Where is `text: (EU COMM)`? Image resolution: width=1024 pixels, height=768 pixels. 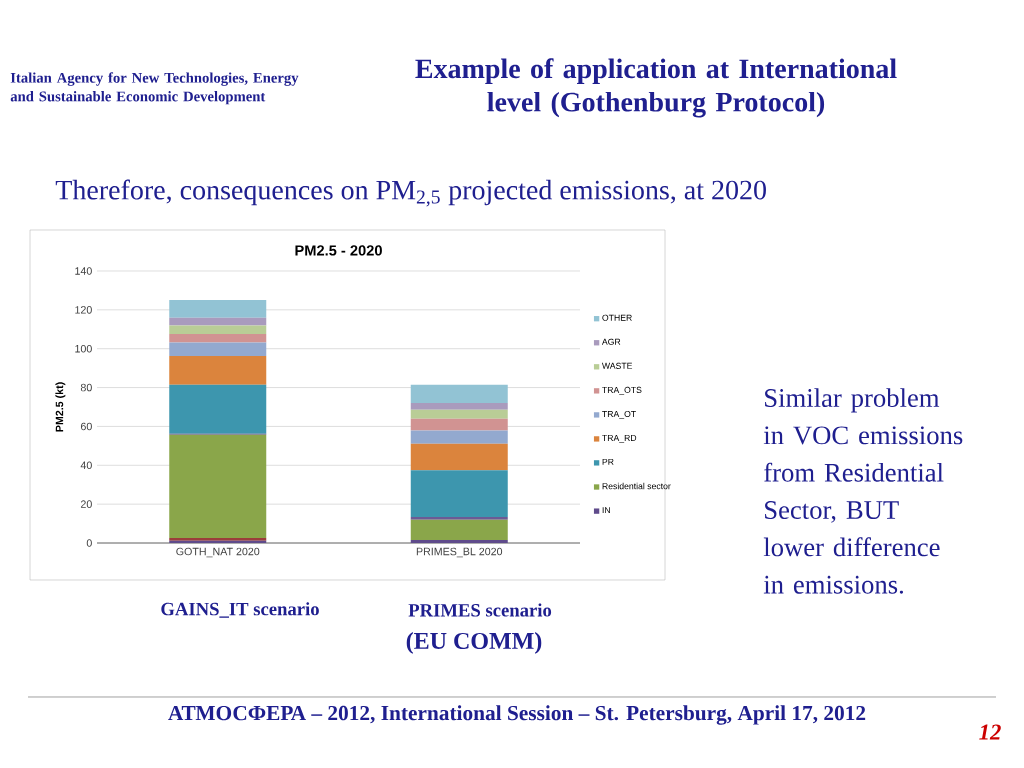 text: (EU COMM) is located at coordinates (474, 643).